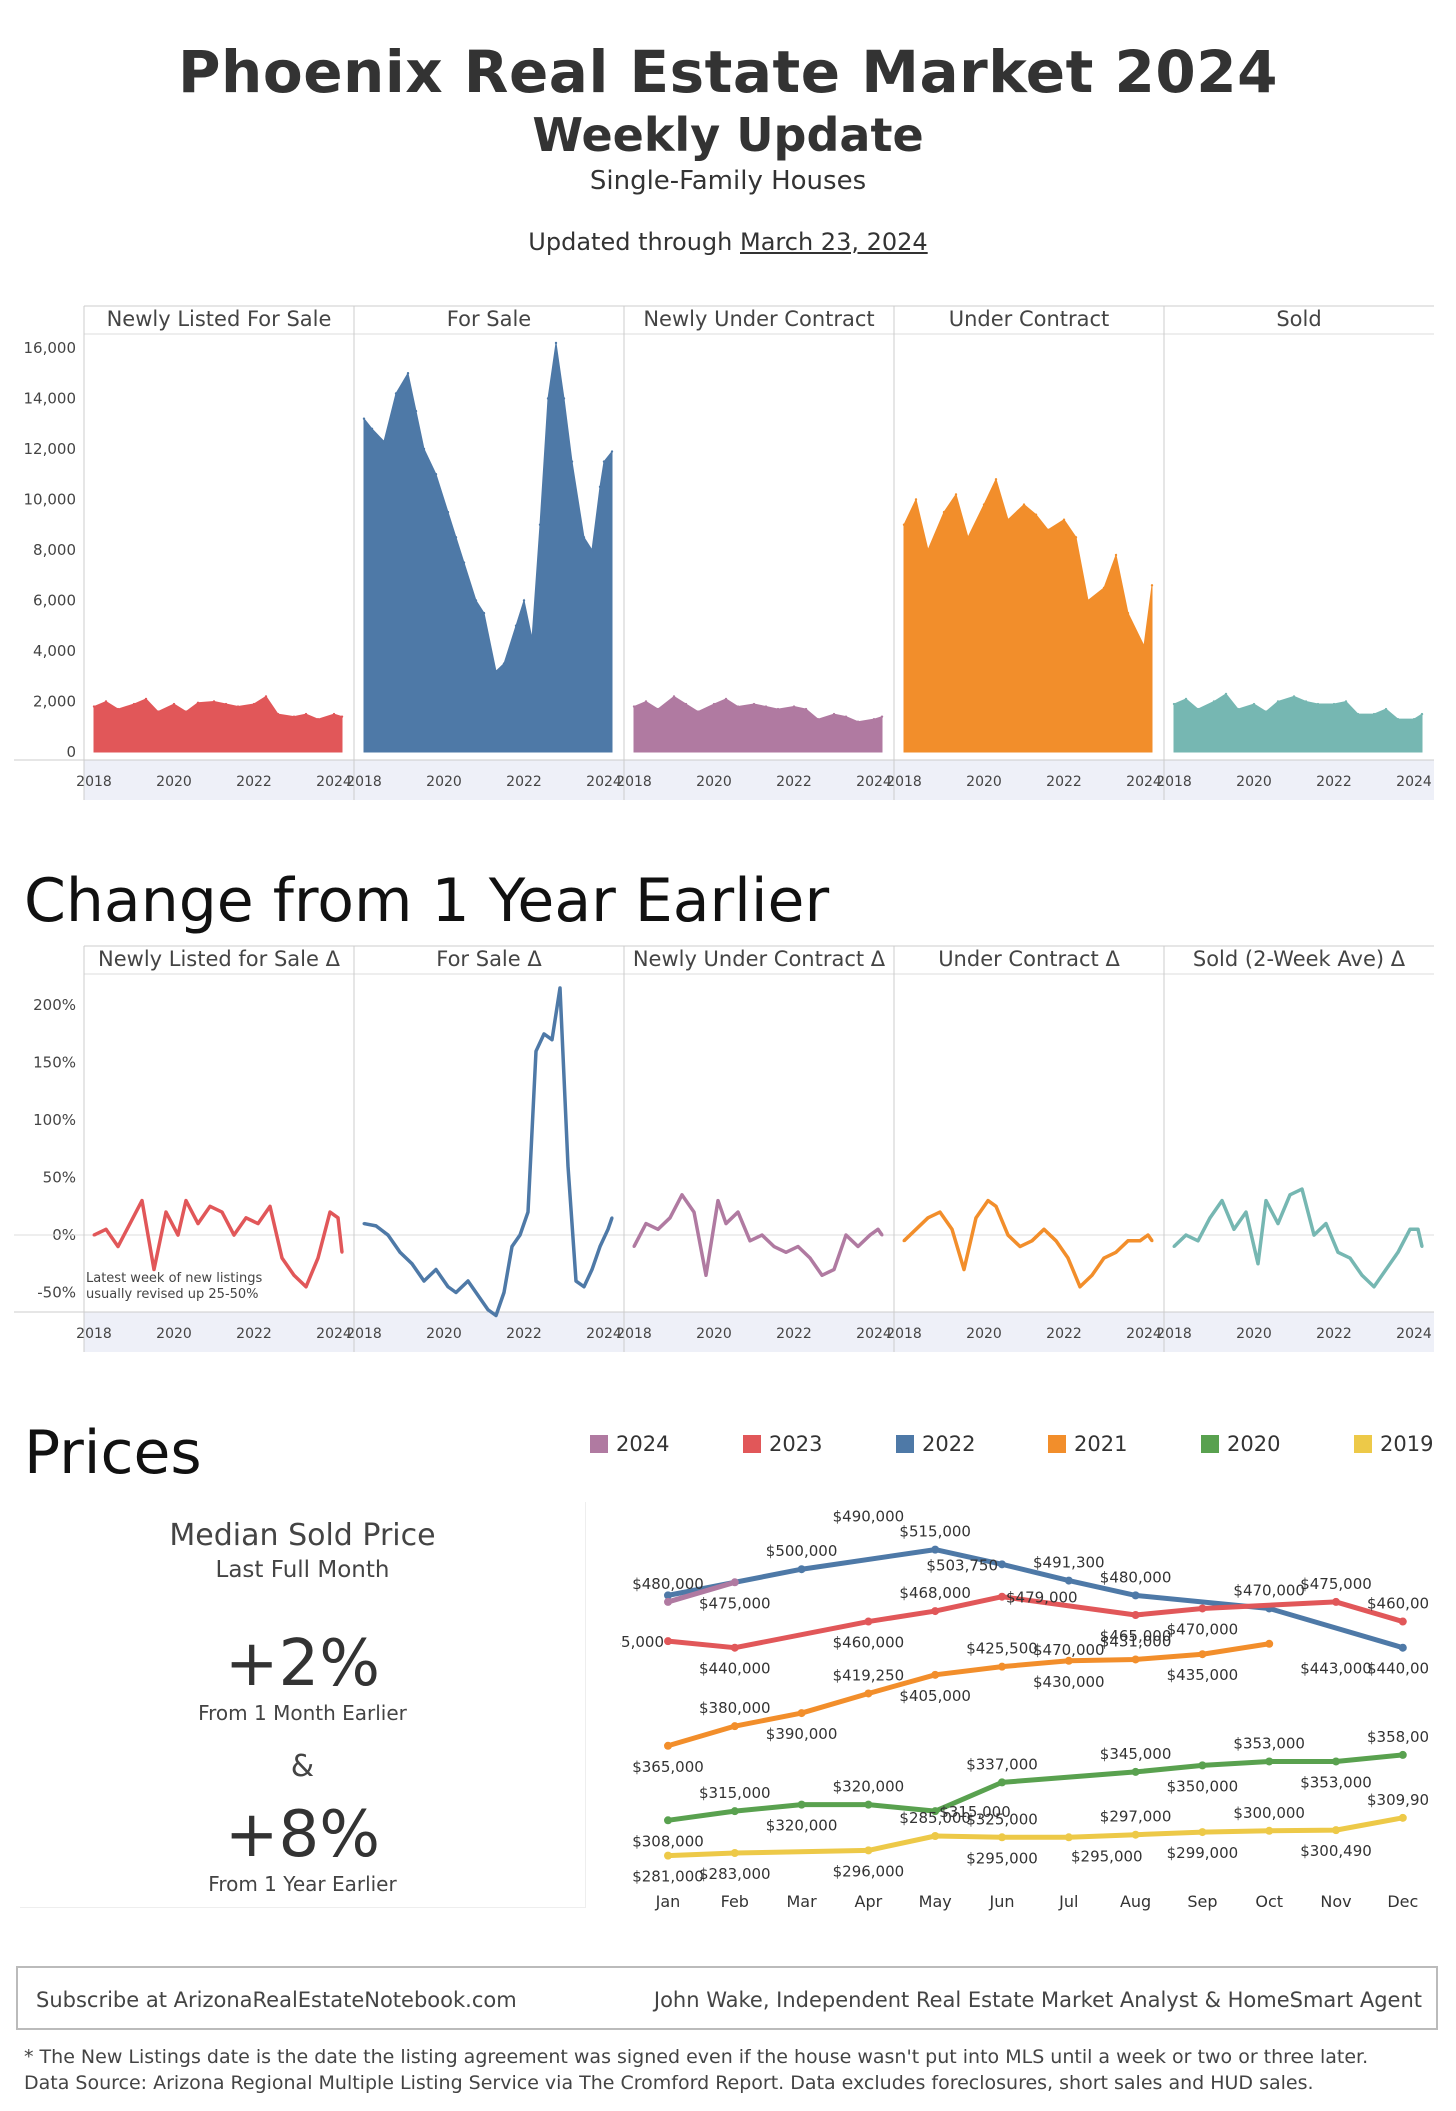 The height and width of the screenshot is (2111, 1456). What do you see at coordinates (1107, 1856) in the screenshot?
I see `price-data-label: $295,000` at bounding box center [1107, 1856].